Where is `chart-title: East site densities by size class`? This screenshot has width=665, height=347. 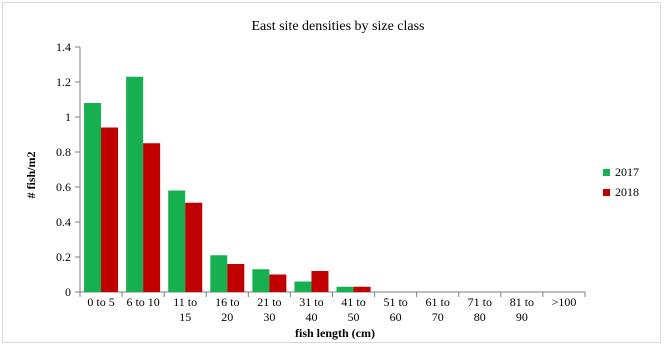 chart-title: East site densities by size class is located at coordinates (337, 26).